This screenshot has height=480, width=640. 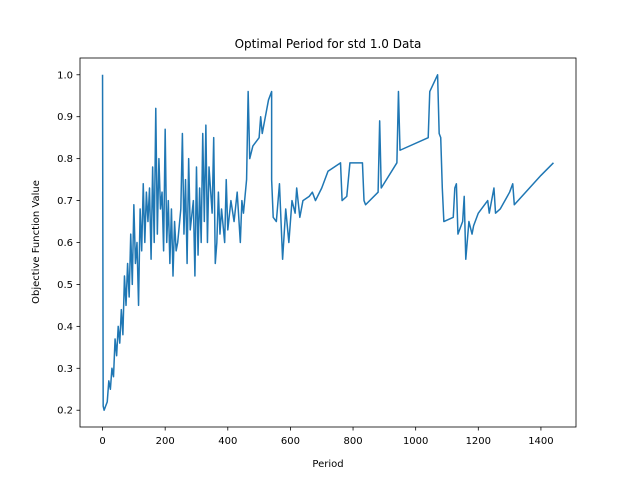 I want to click on y-tick-label: 0.4, so click(x=65, y=327).